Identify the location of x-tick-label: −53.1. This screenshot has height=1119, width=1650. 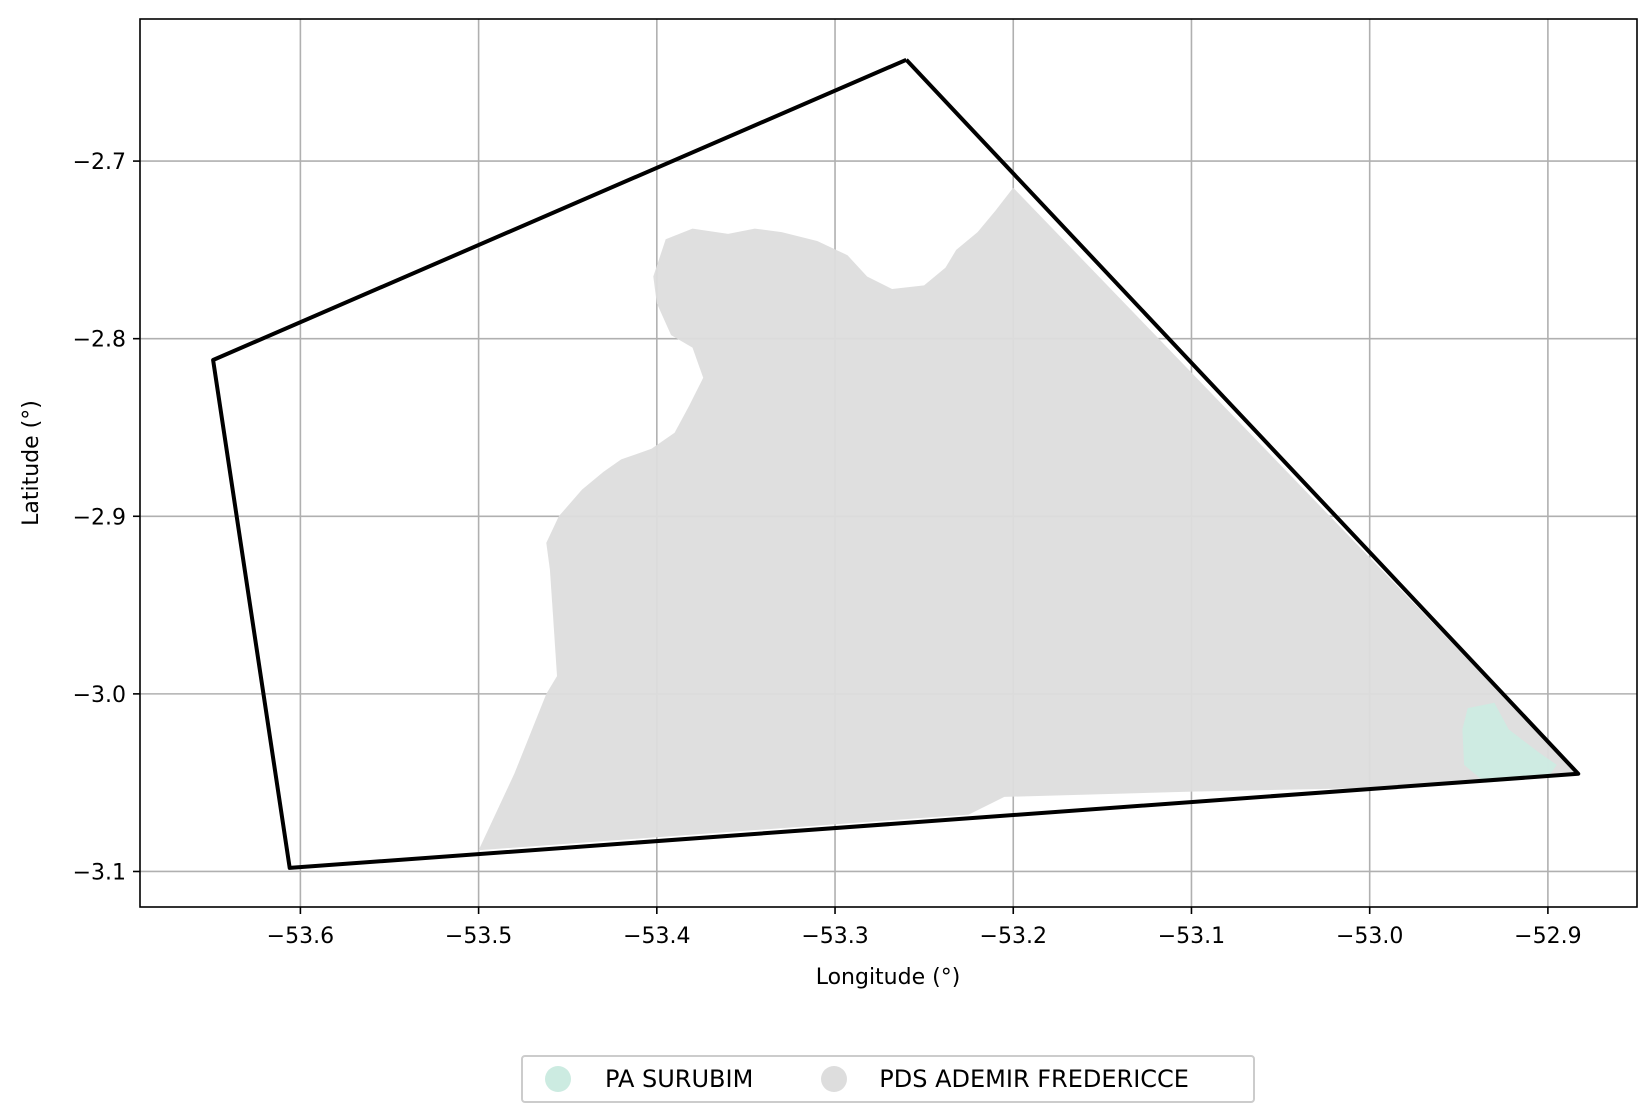
(1191, 936).